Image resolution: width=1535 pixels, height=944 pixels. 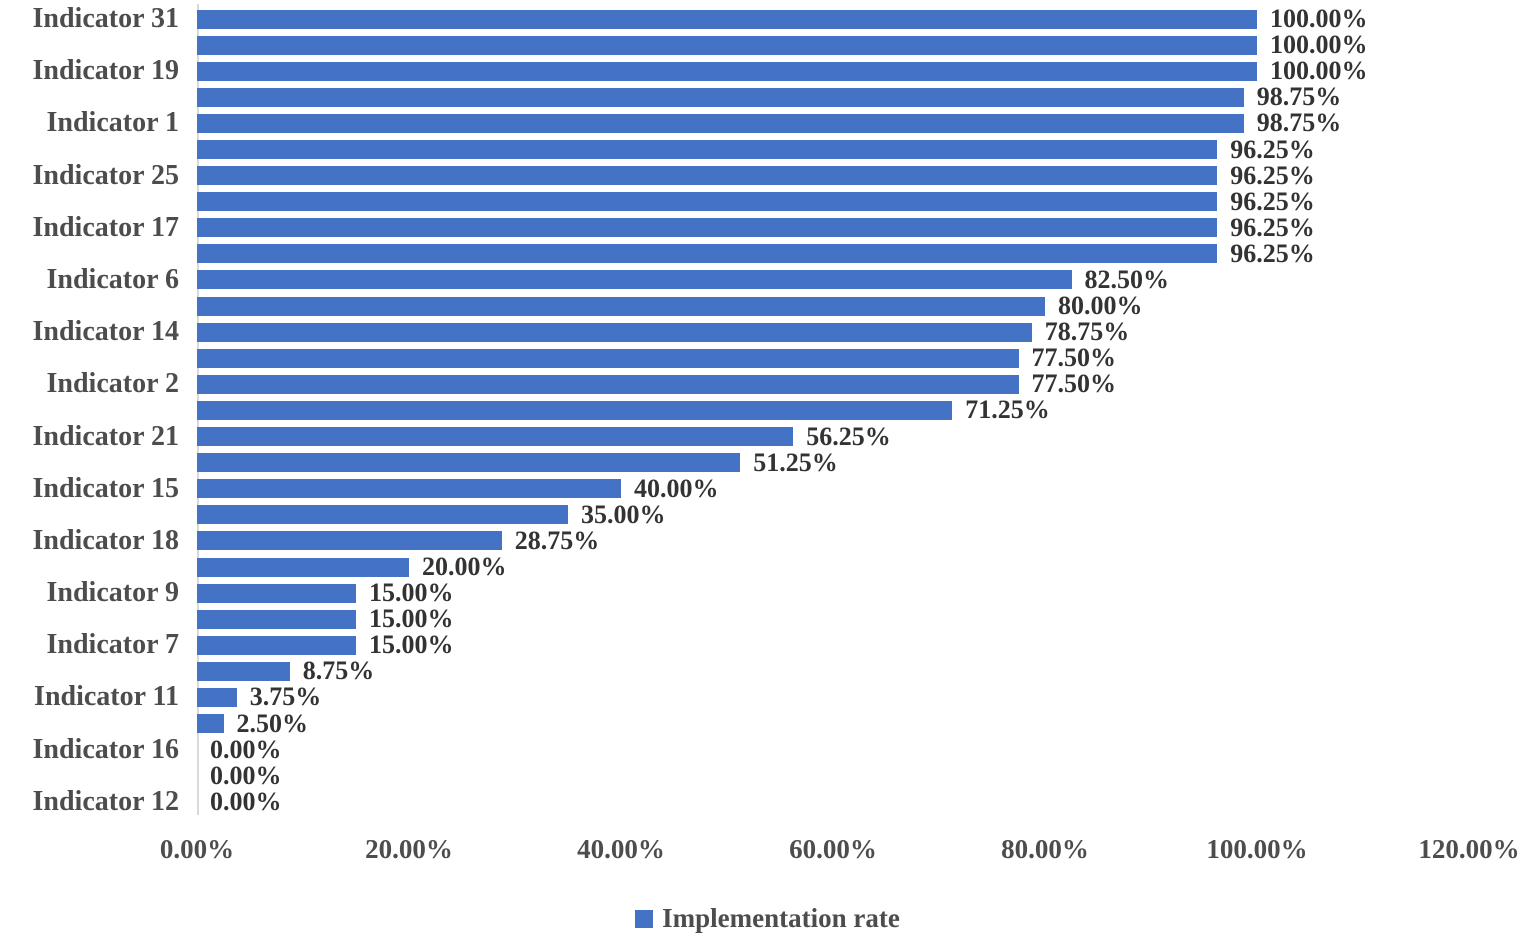 I want to click on chart-row: 35.00%, so click(x=767, y=514).